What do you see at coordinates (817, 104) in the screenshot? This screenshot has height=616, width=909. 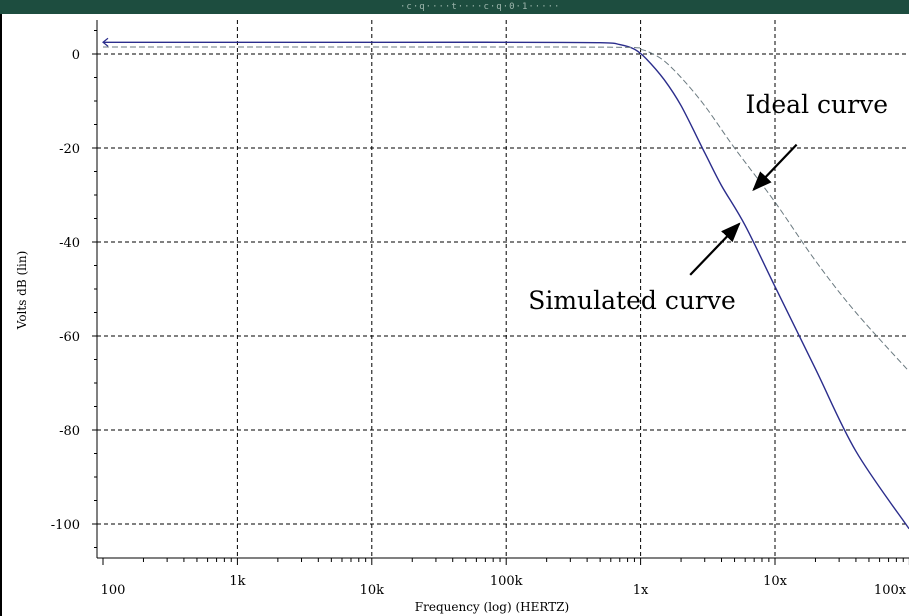 I see `ideal-curve-label: Ideal curve` at bounding box center [817, 104].